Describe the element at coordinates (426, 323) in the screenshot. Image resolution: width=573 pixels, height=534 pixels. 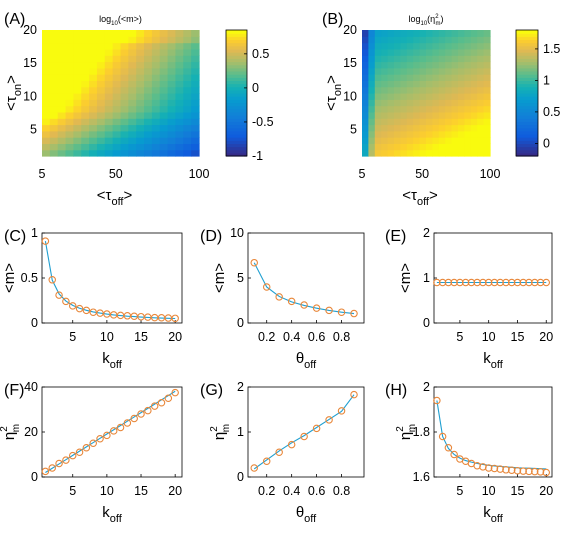
I see `y-tick-label: 0` at that location.